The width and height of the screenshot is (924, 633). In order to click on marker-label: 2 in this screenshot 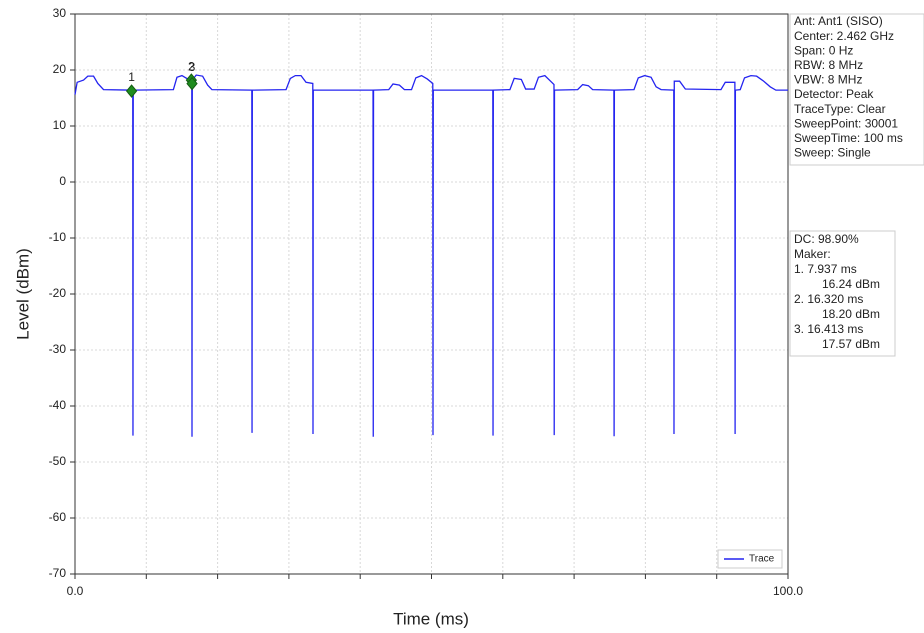, I will do `click(191, 66)`.